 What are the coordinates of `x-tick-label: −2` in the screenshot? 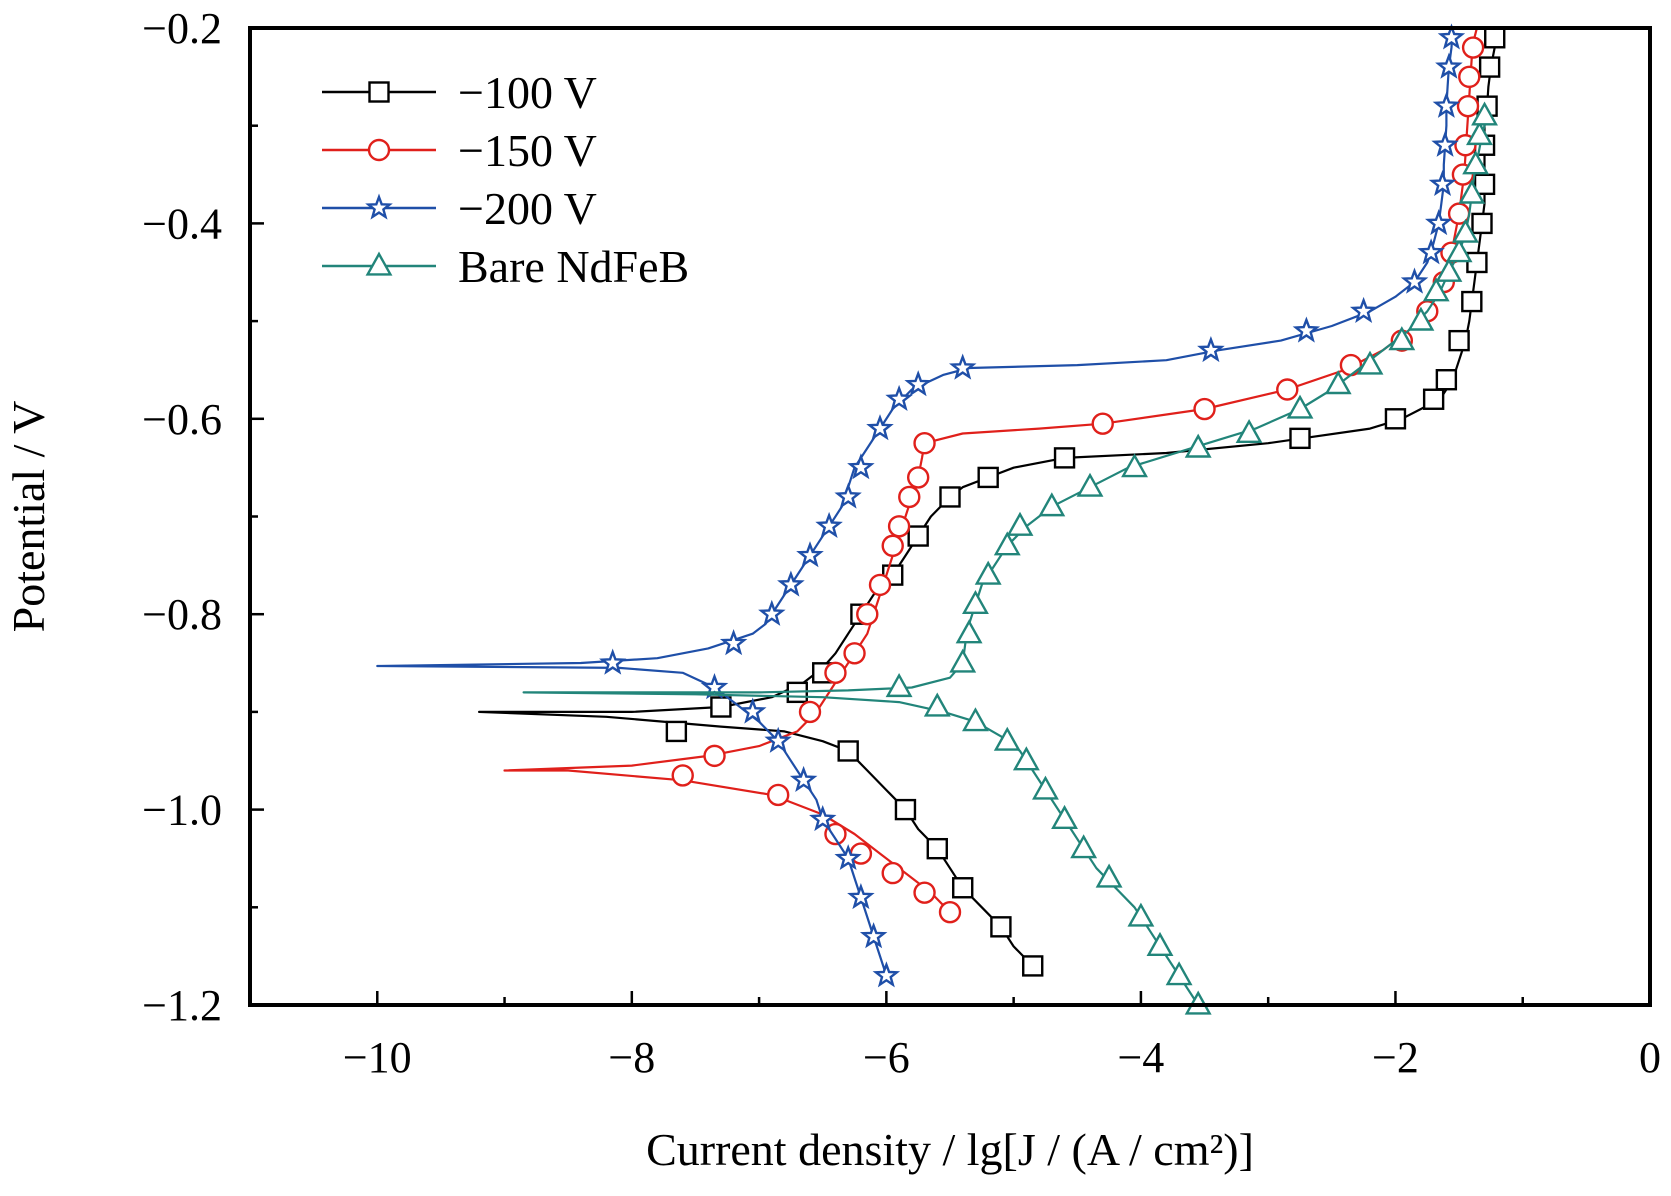 It's located at (1395, 1057).